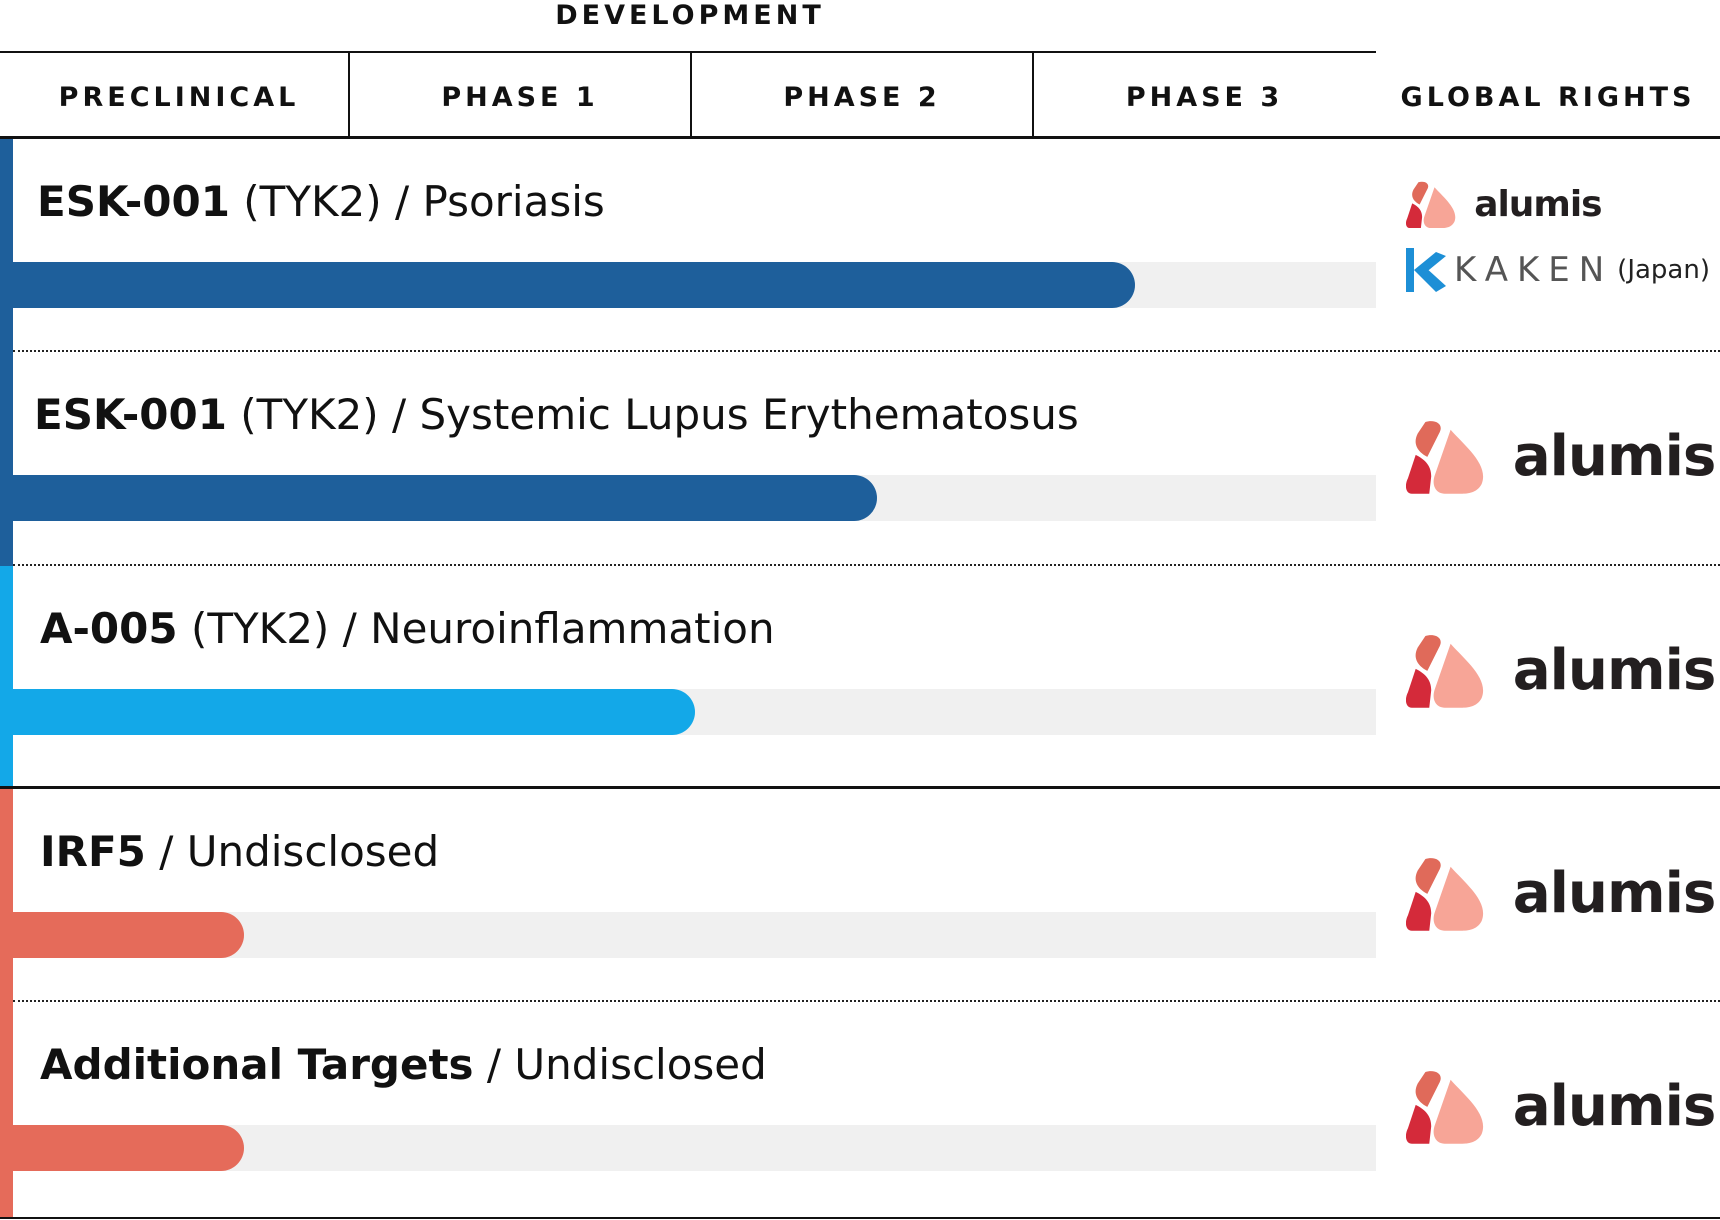 The image size is (1720, 1220). What do you see at coordinates (860, 1218) in the screenshot?
I see `table-bottom-rule` at bounding box center [860, 1218].